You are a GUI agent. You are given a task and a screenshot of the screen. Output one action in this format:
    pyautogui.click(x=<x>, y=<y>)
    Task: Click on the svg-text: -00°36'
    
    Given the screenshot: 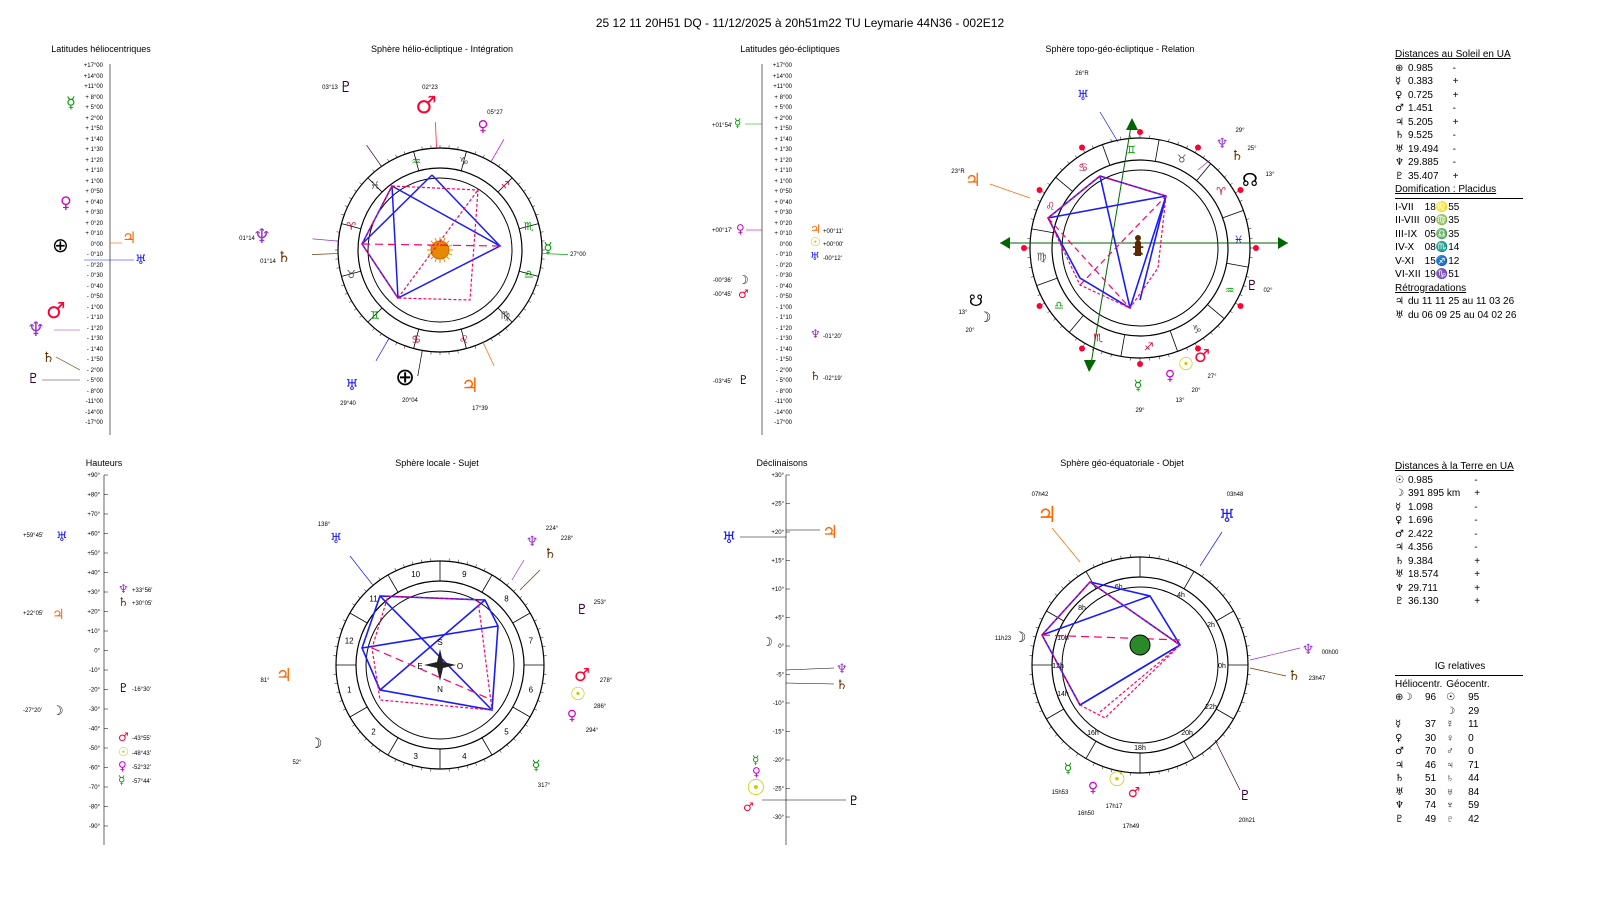 What is the action you would take?
    pyautogui.click(x=722, y=281)
    